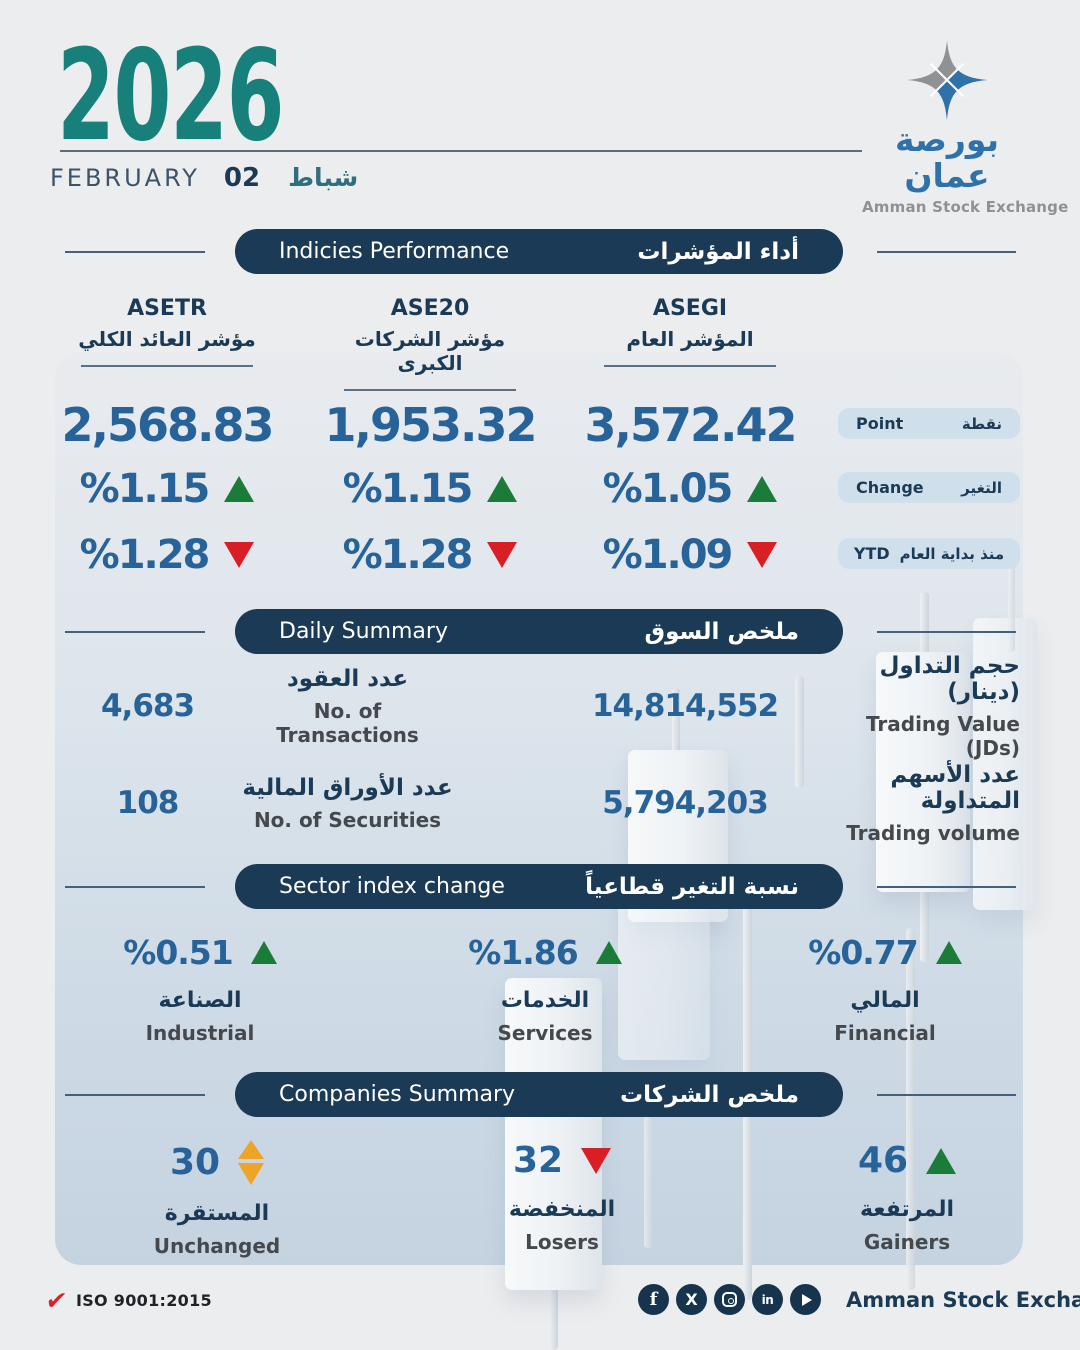 The height and width of the screenshot is (1350, 1080). I want to click on companies-value: 30, so click(195, 1162).